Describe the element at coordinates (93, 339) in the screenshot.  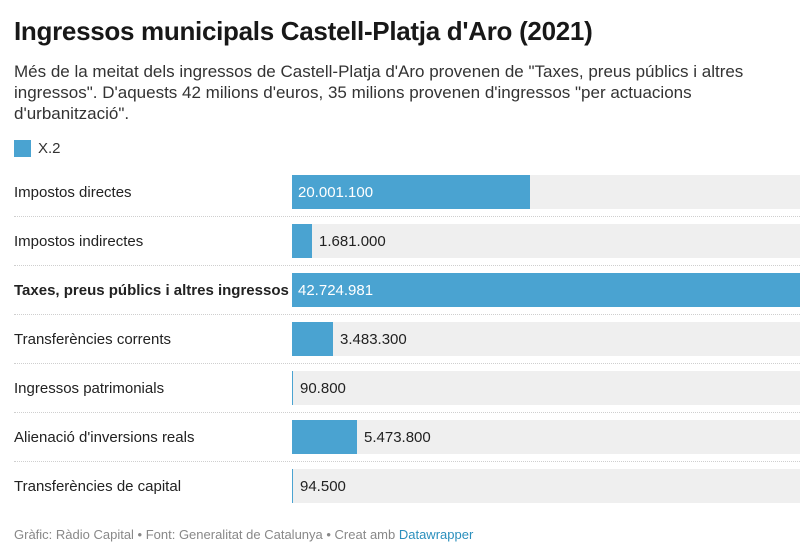
I see `category-label: Transferències corrents` at that location.